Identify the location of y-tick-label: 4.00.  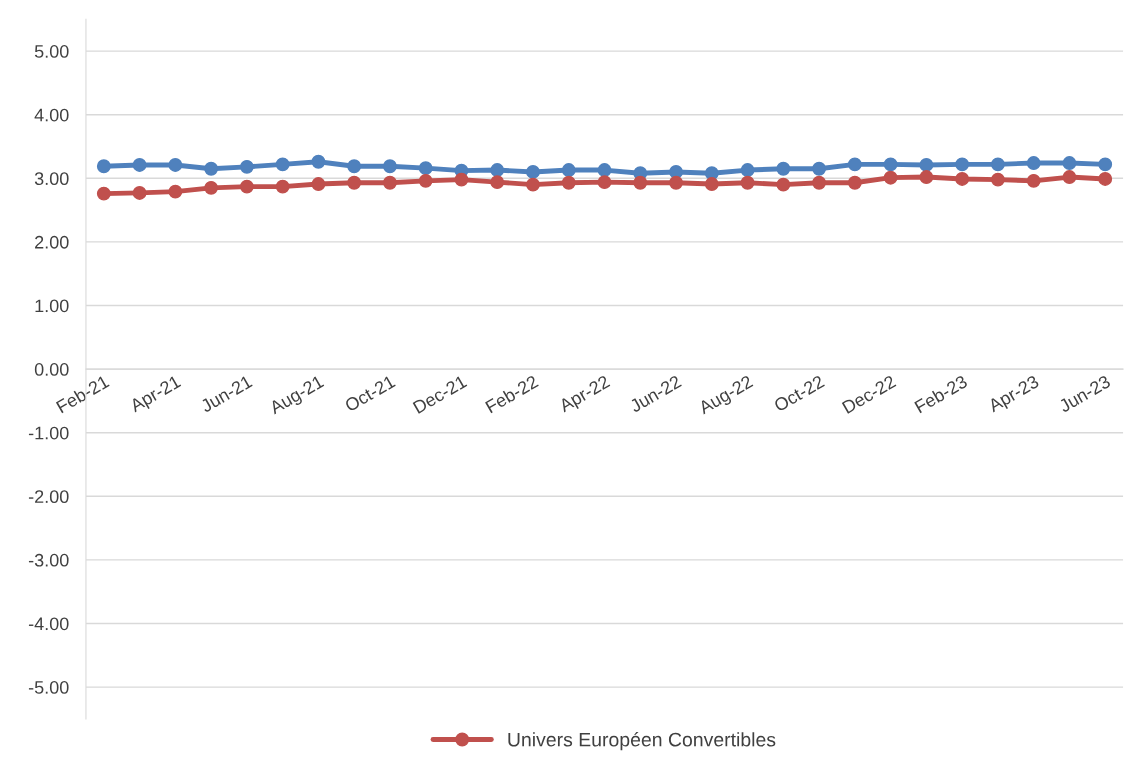
(51, 115).